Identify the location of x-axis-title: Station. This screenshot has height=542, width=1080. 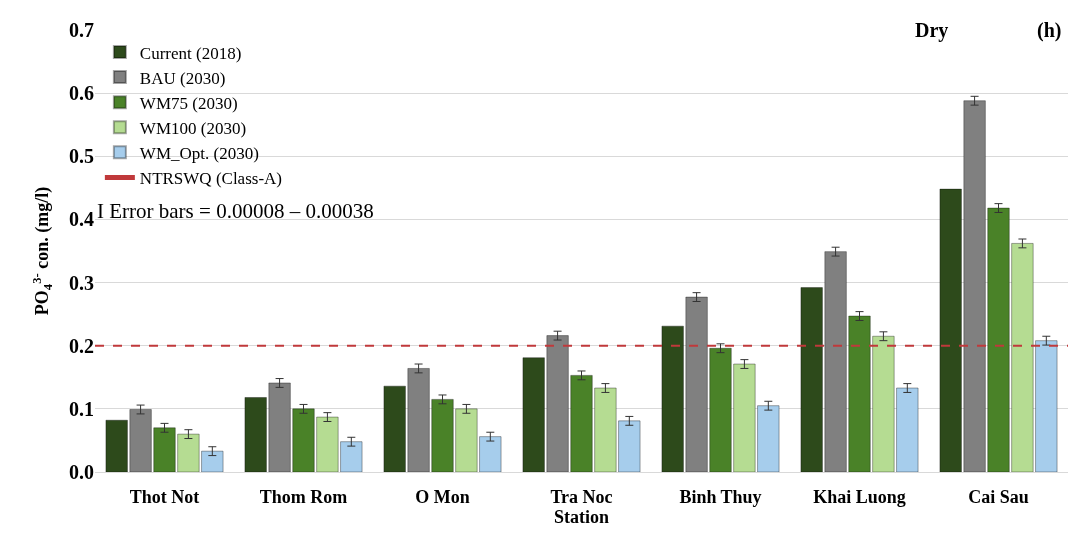
(581, 516).